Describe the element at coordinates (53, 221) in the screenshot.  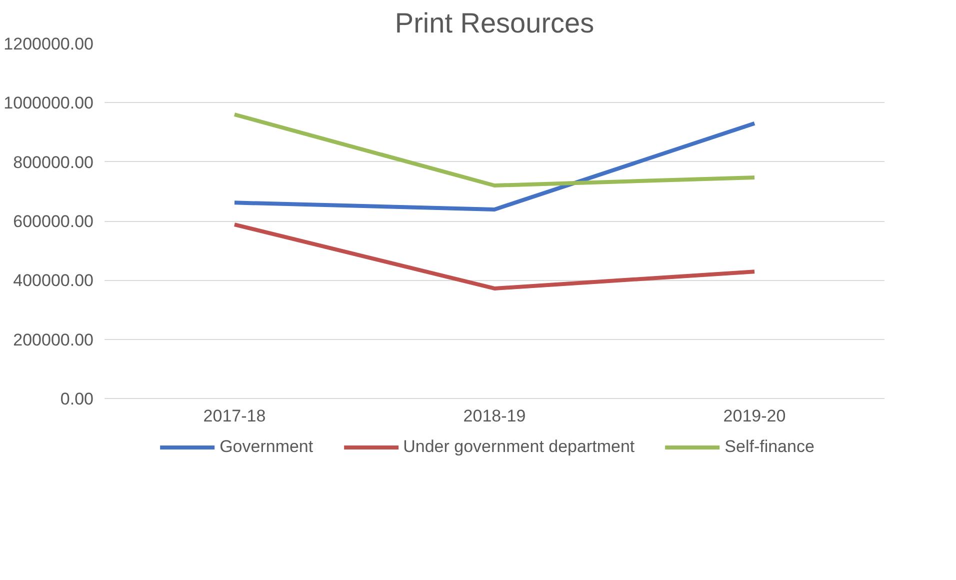
I see `y-tick-label: 600000.00` at that location.